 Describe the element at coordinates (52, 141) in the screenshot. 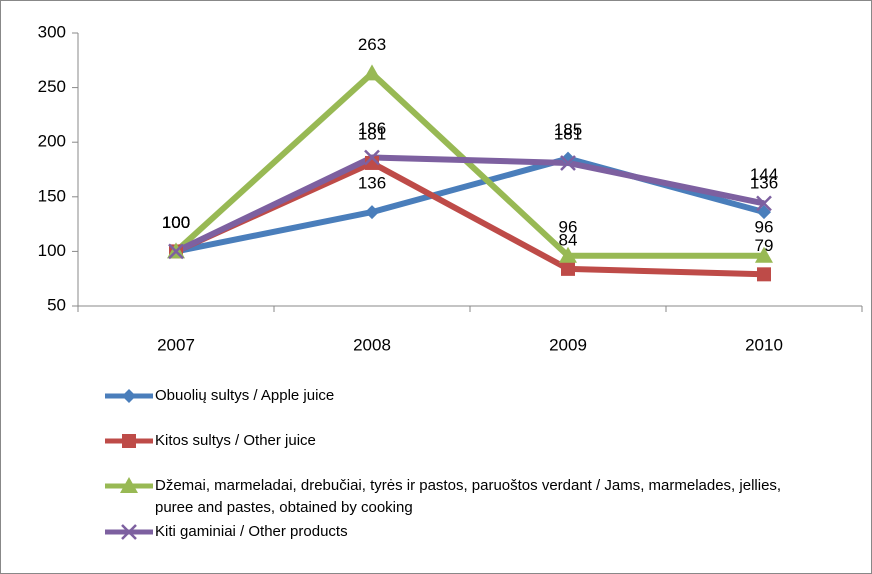

I see `y-tick-label: 200` at that location.